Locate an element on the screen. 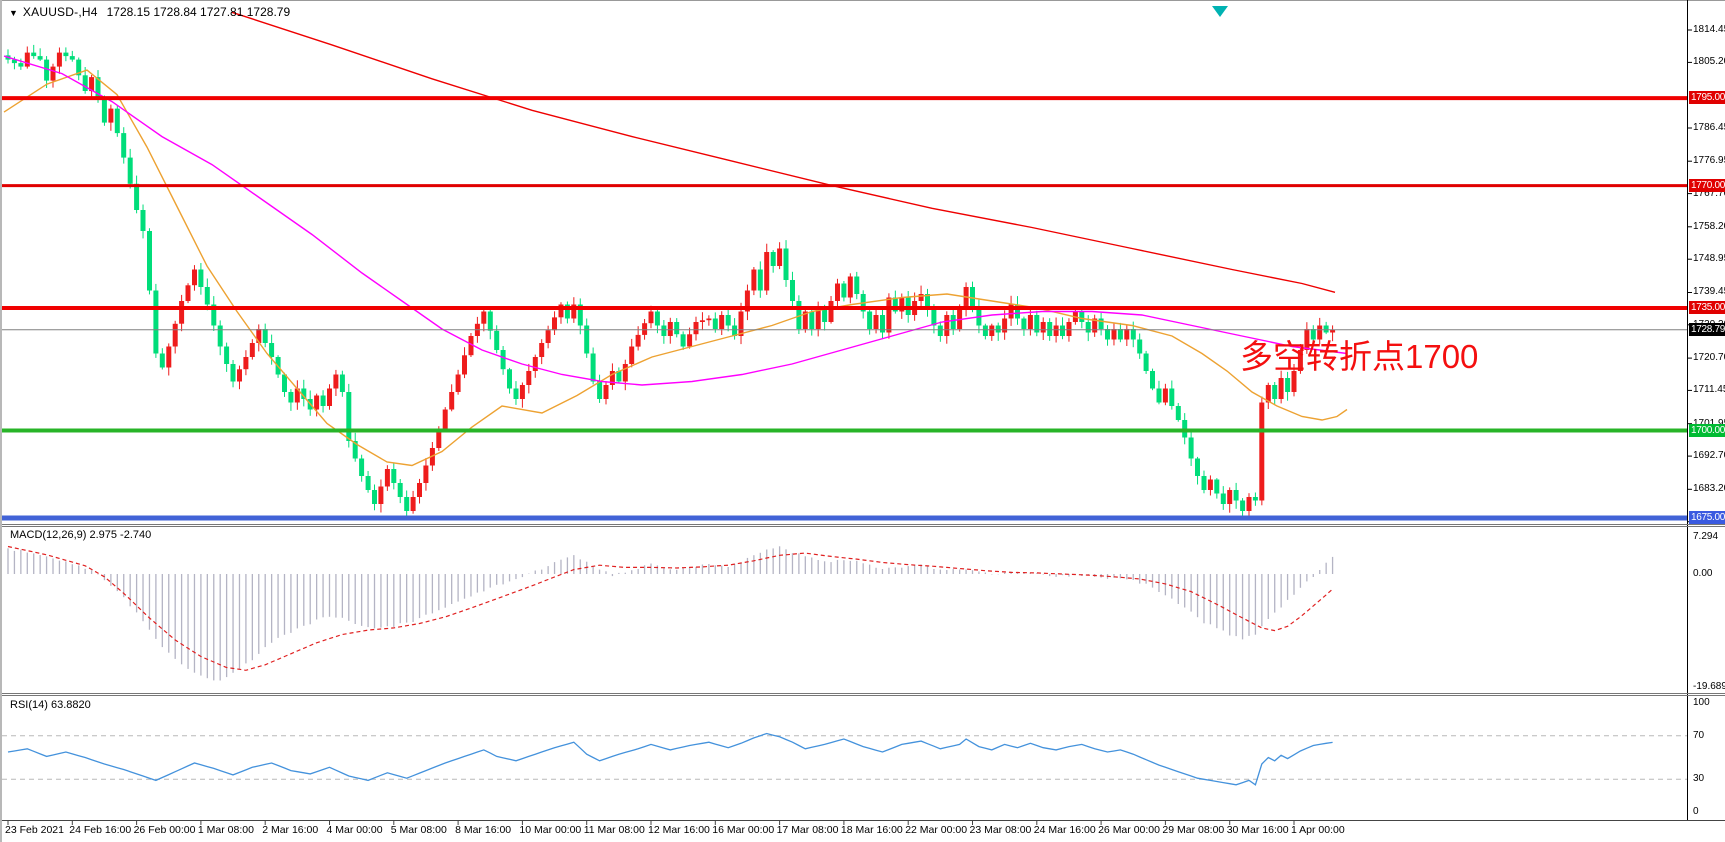  time-label: 22 Mar 00:00 is located at coordinates (936, 830).